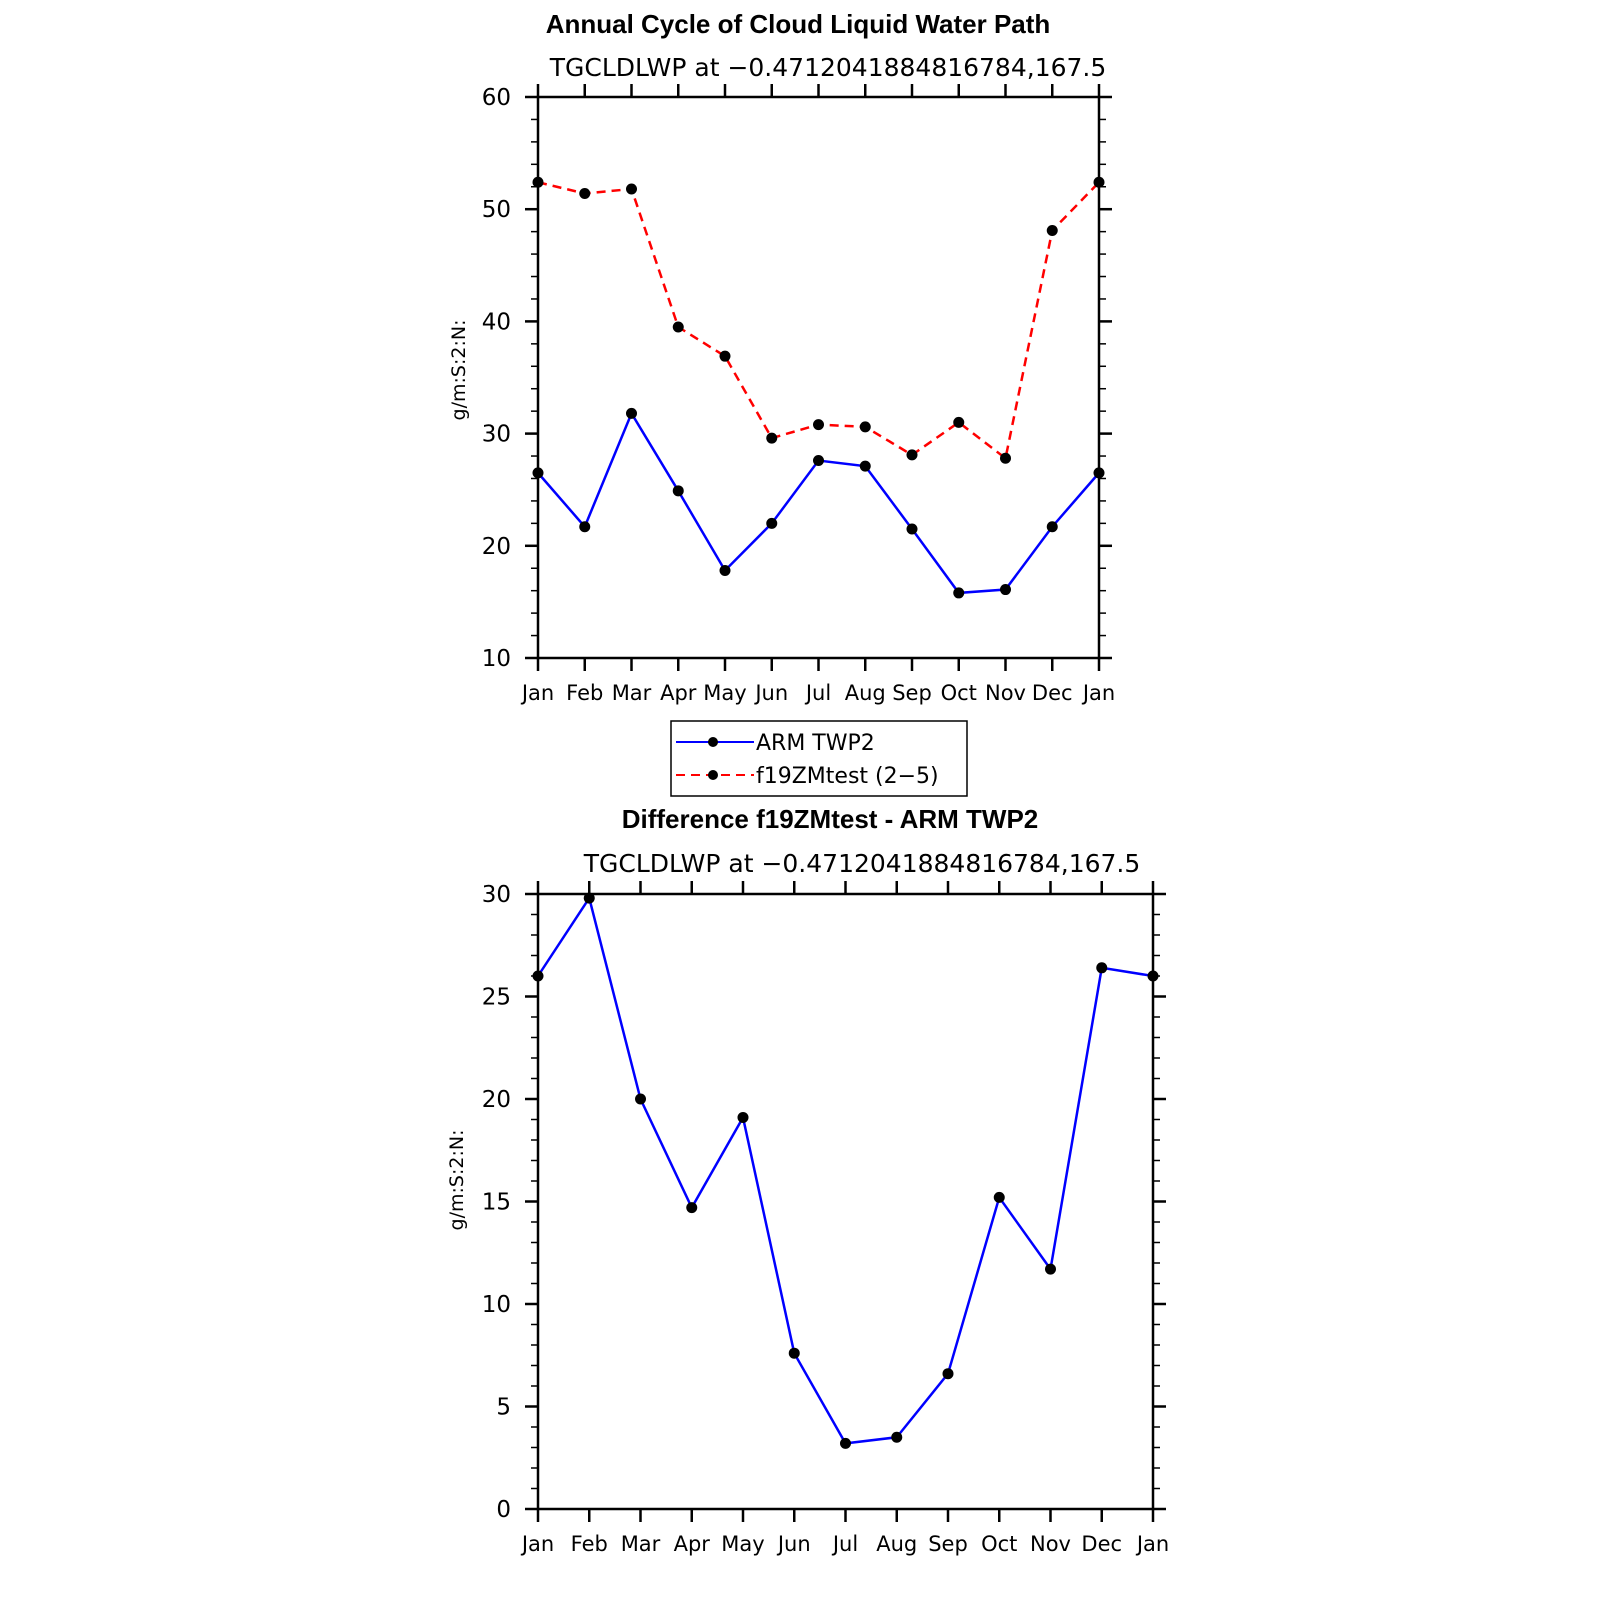  I want to click on chart1-title: Annual Cycle of Cloud Liquid Water Path, so click(798, 24).